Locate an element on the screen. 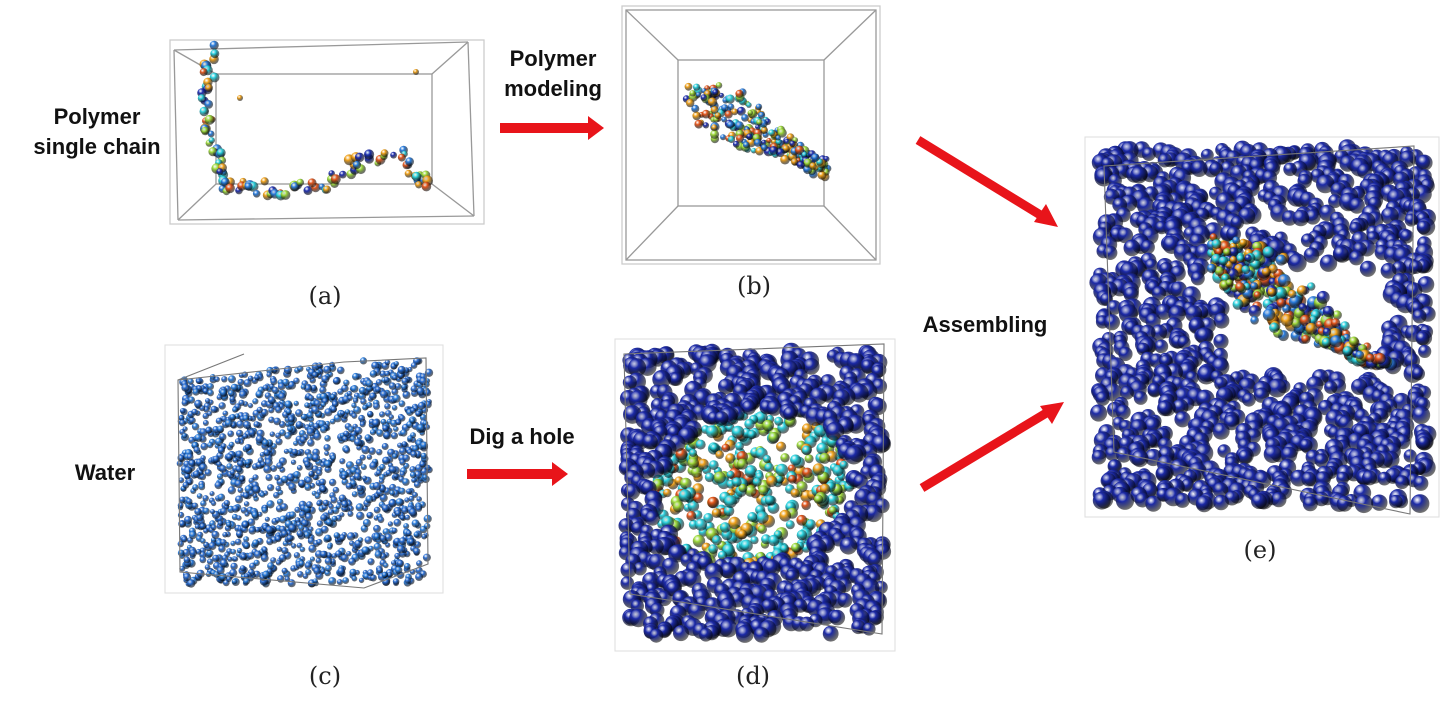 The width and height of the screenshot is (1451, 704). caption-c: (c) is located at coordinates (325, 676).